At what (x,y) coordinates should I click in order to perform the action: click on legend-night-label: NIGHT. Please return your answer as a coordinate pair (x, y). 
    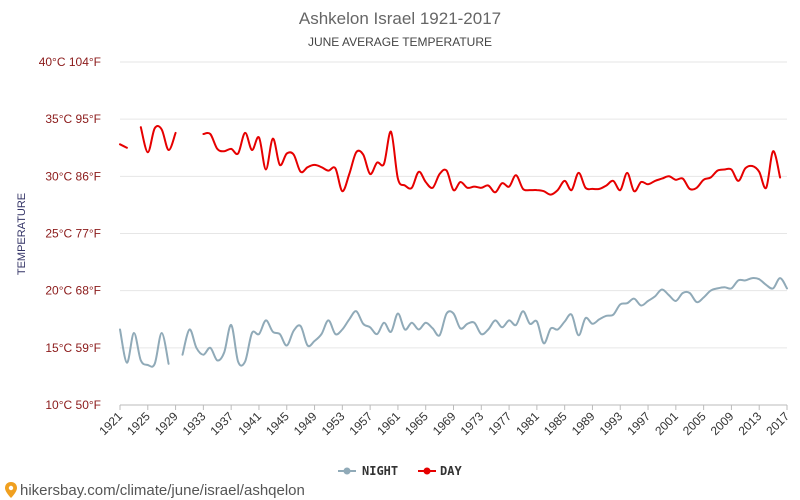
    Looking at the image, I should click on (380, 471).